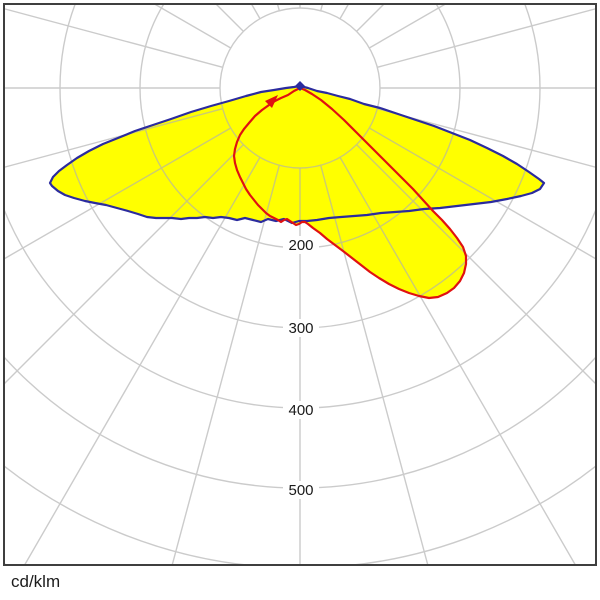 The width and height of the screenshot is (600, 600). Describe the element at coordinates (300, 410) in the screenshot. I see `scale-label-400: 400` at that location.